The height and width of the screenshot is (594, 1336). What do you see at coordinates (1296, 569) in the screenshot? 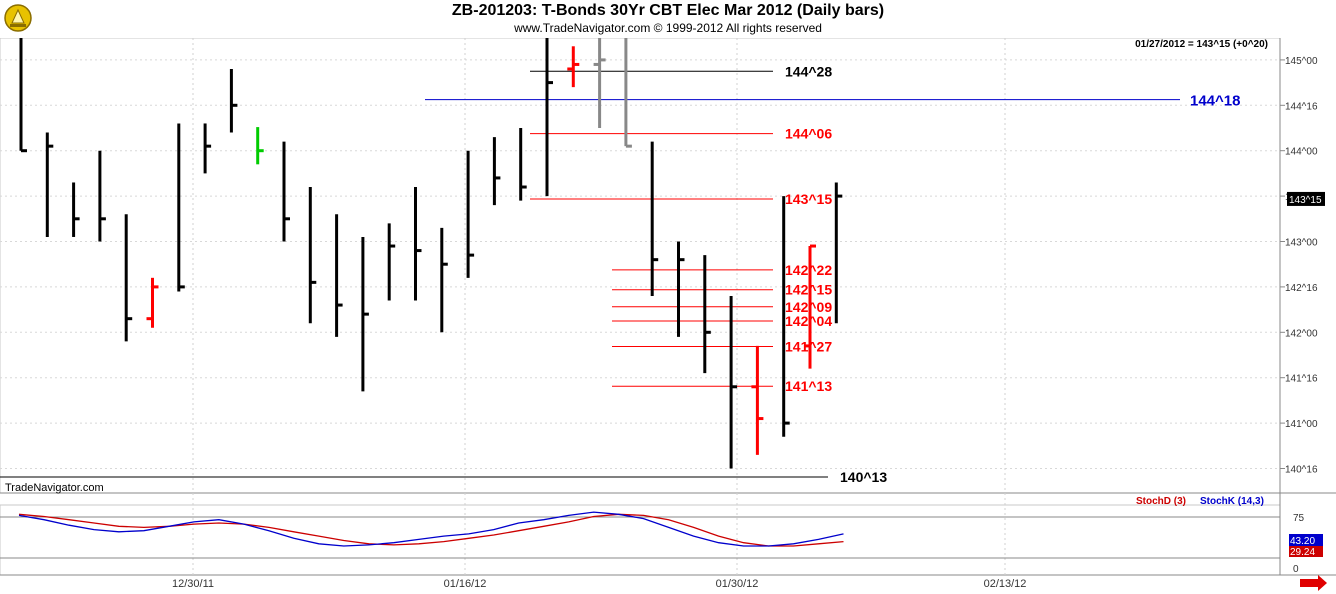
I see `stoch-tick-label: 0` at bounding box center [1296, 569].